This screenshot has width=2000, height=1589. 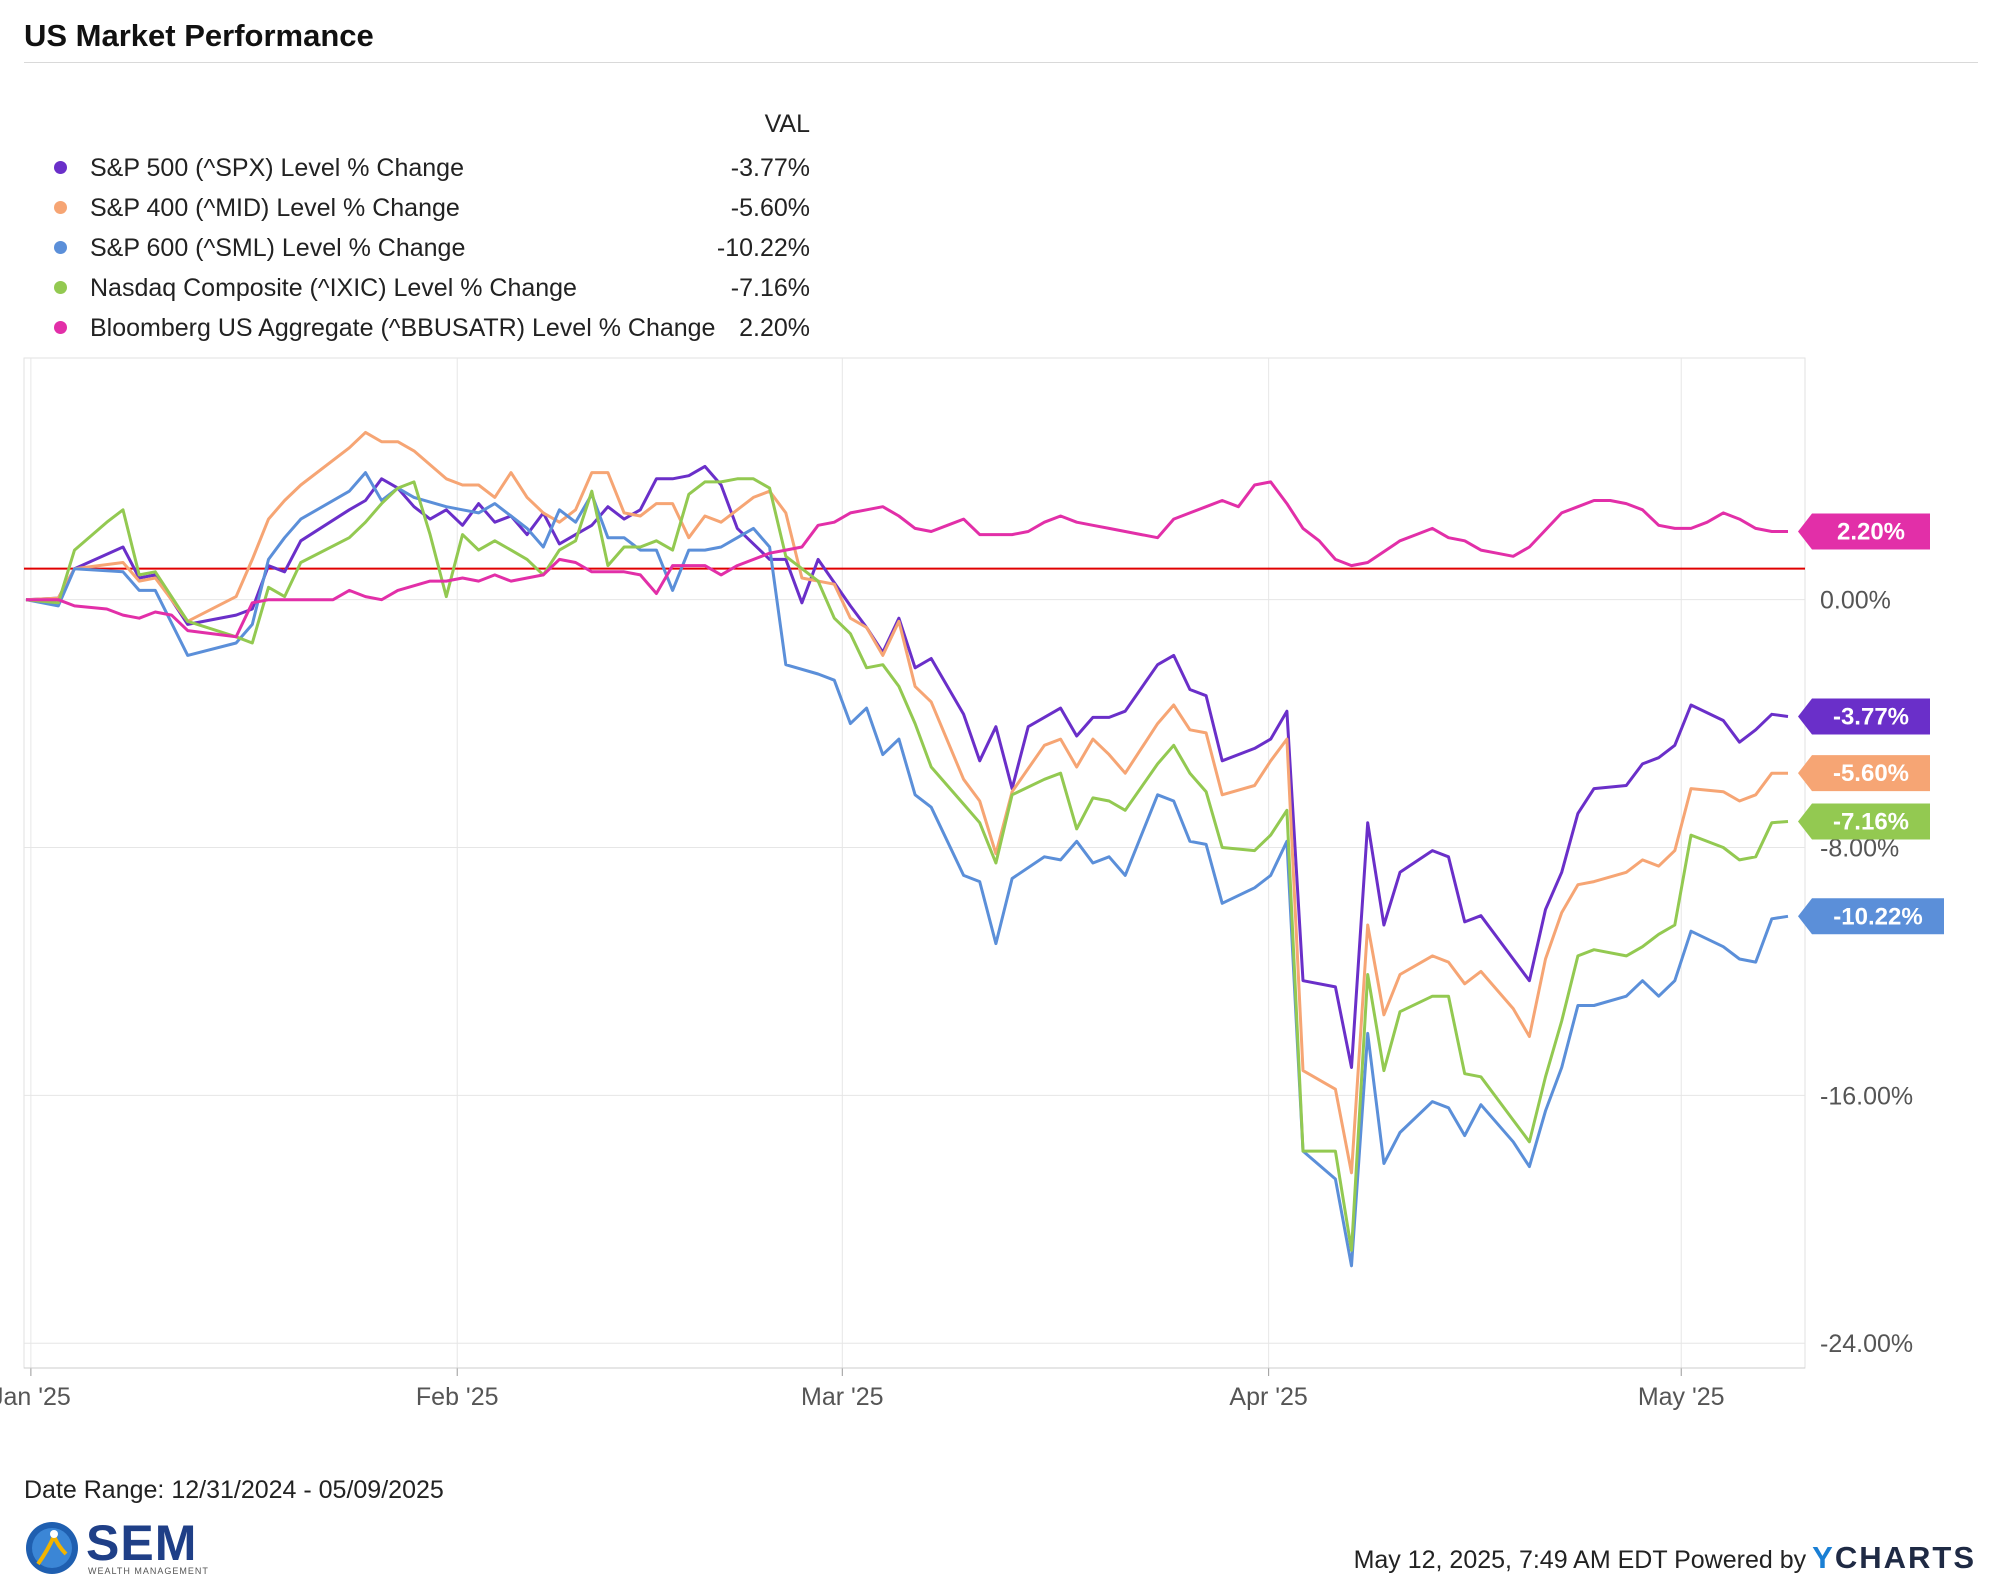 I want to click on logo-tagline: WEALTH MANAGEMENT, so click(x=148, y=1571).